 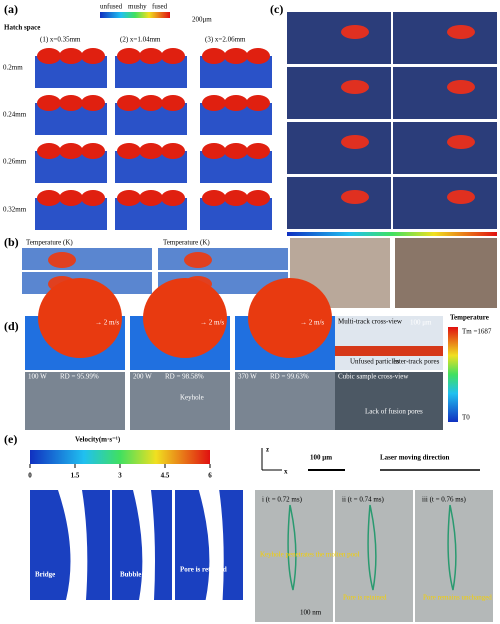 What do you see at coordinates (37, 377) in the screenshot?
I see `power: 100 W` at bounding box center [37, 377].